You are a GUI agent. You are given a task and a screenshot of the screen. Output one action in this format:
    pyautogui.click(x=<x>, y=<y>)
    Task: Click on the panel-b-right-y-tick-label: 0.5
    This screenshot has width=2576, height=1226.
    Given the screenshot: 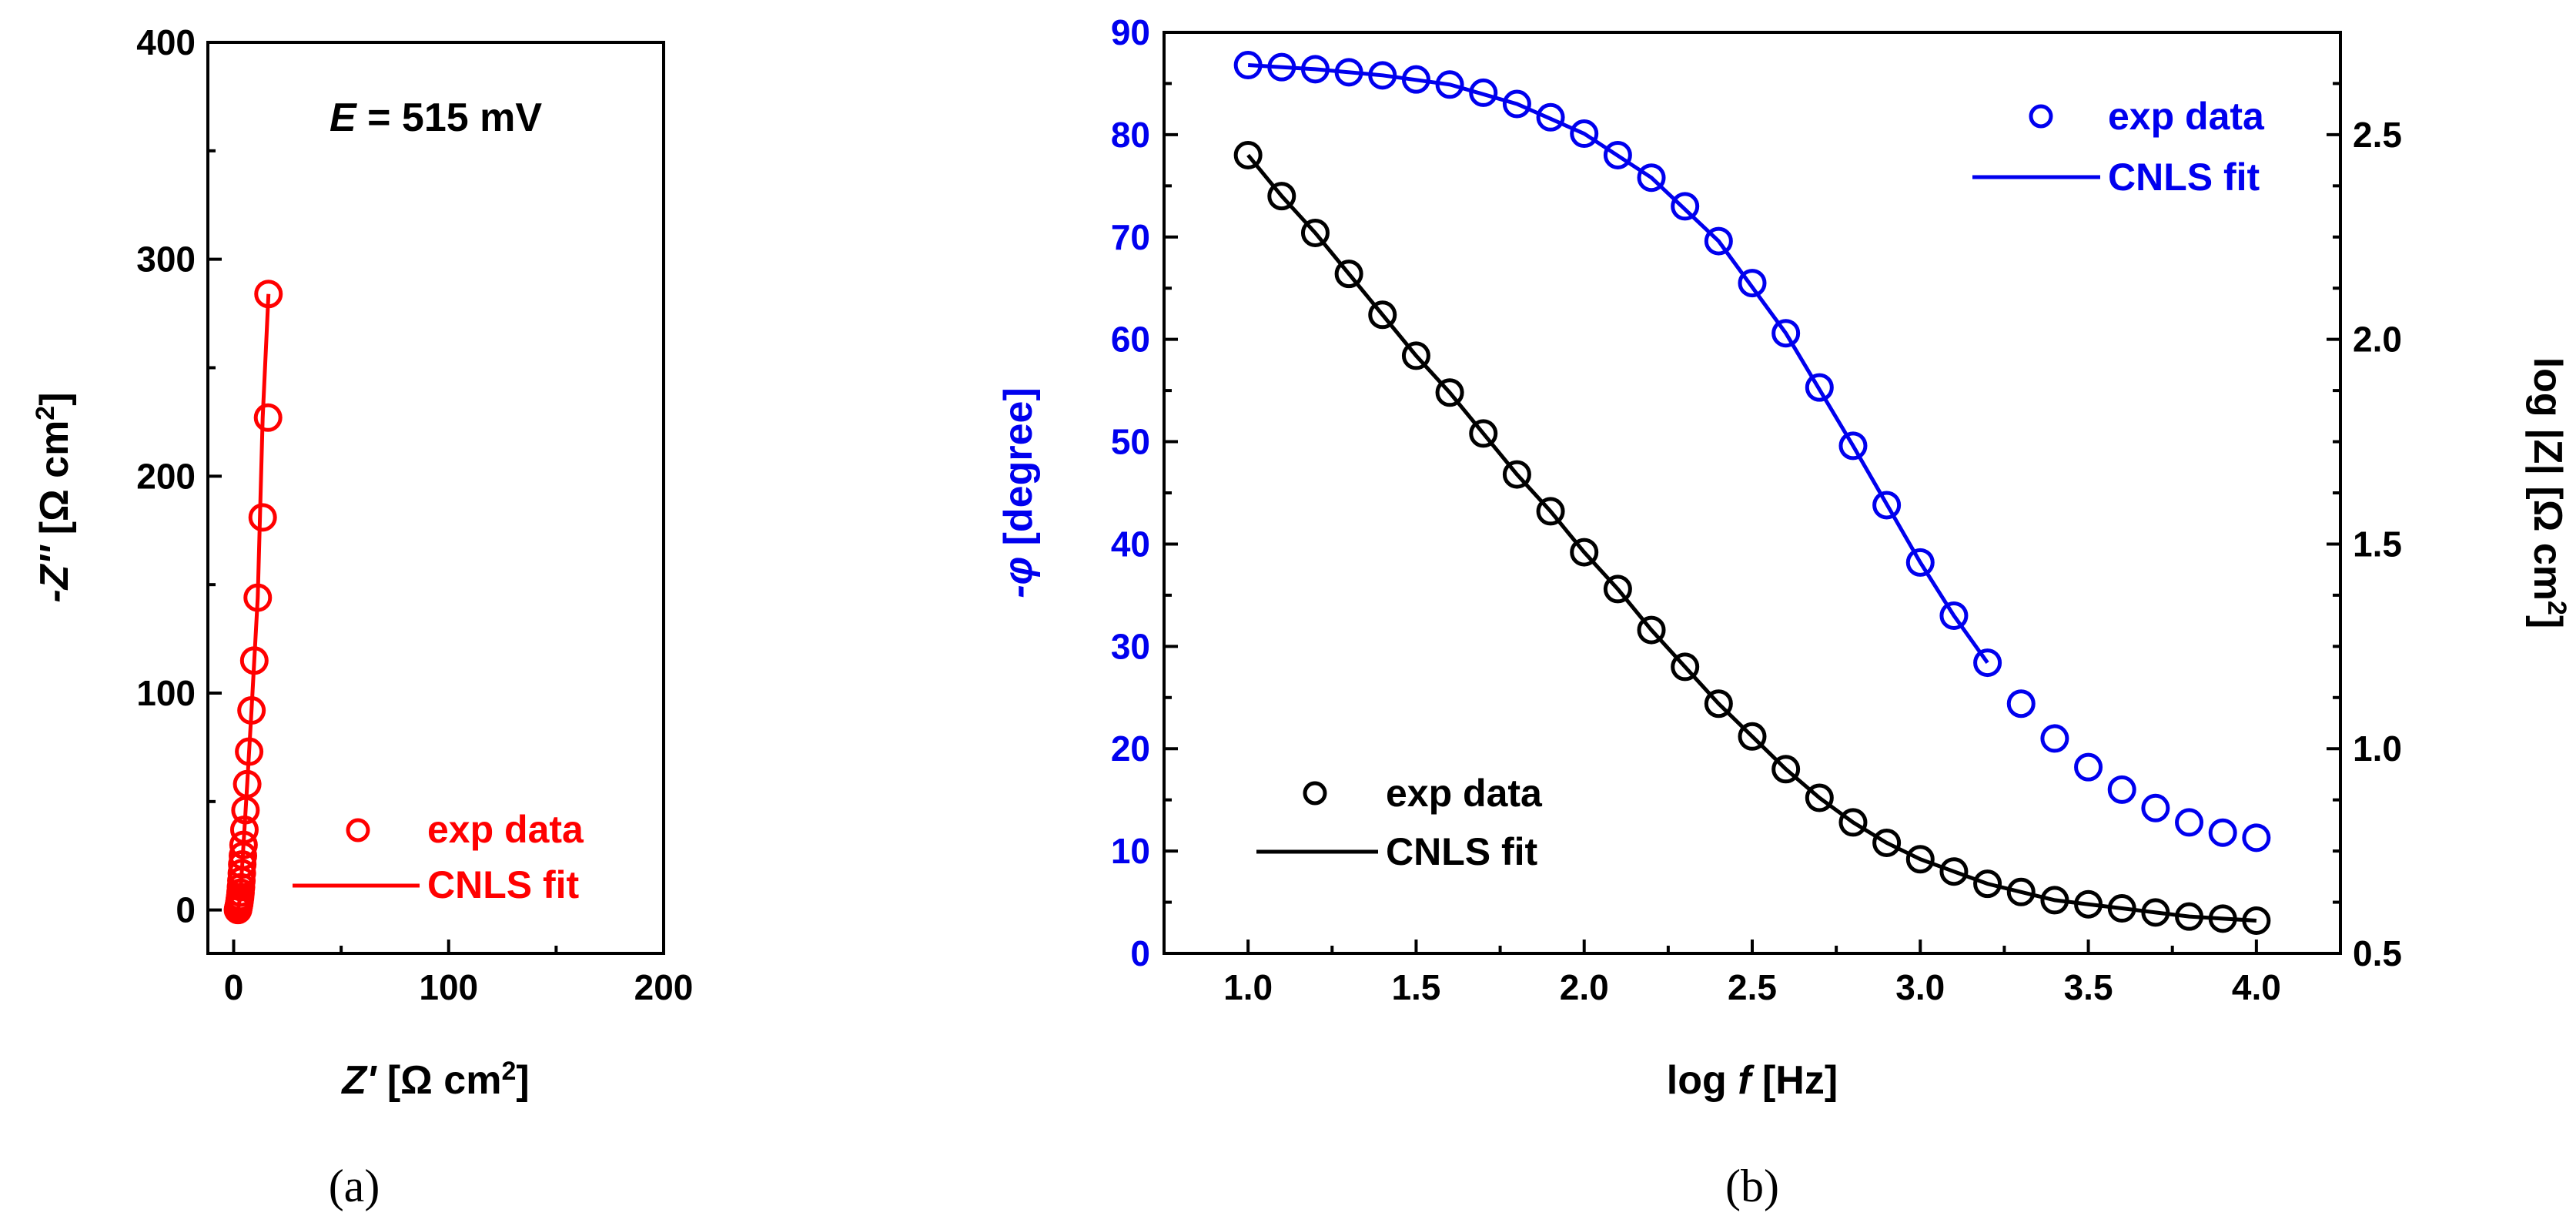 What is the action you would take?
    pyautogui.click(x=2378, y=953)
    